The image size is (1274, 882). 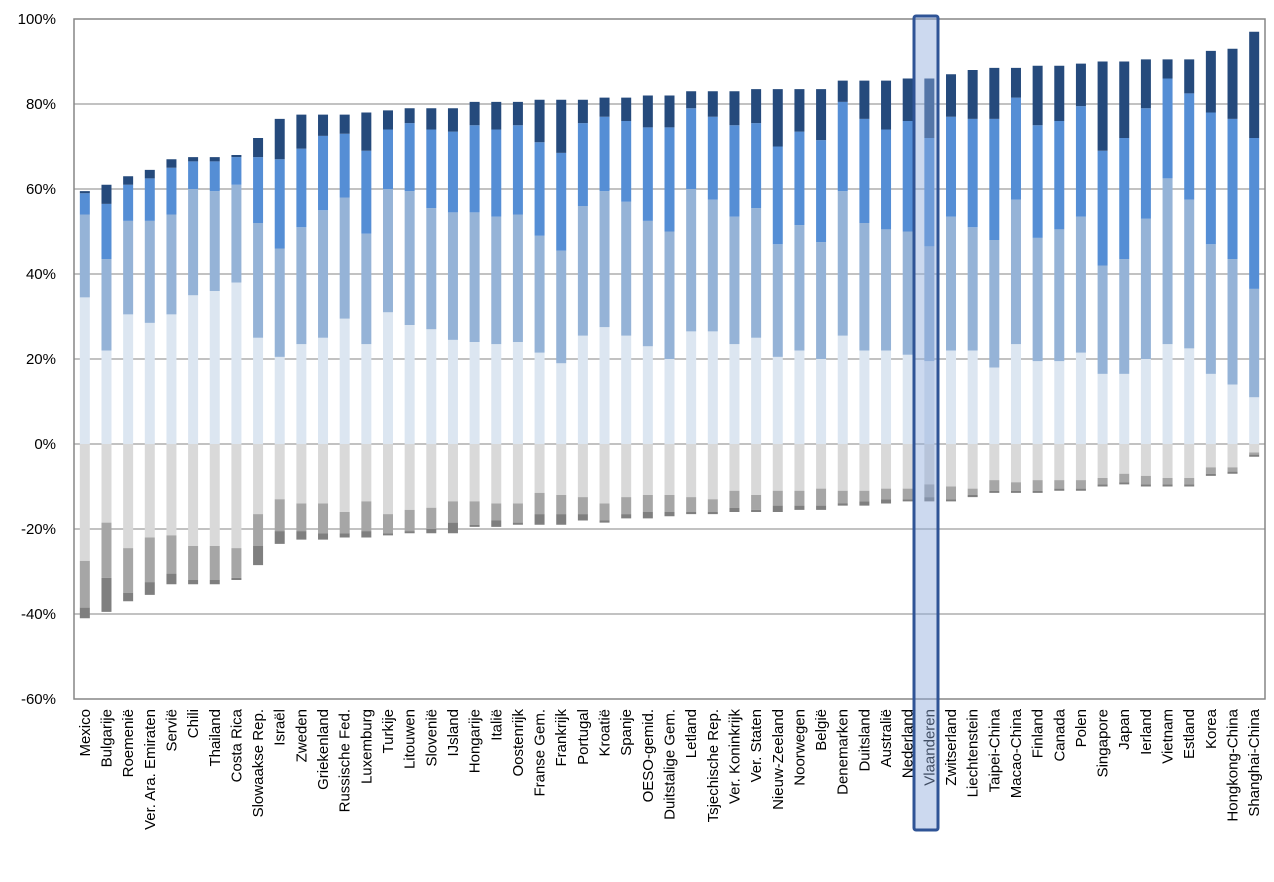 What do you see at coordinates (973, 753) in the screenshot?
I see `x-tick-label: Liechtenstein` at bounding box center [973, 753].